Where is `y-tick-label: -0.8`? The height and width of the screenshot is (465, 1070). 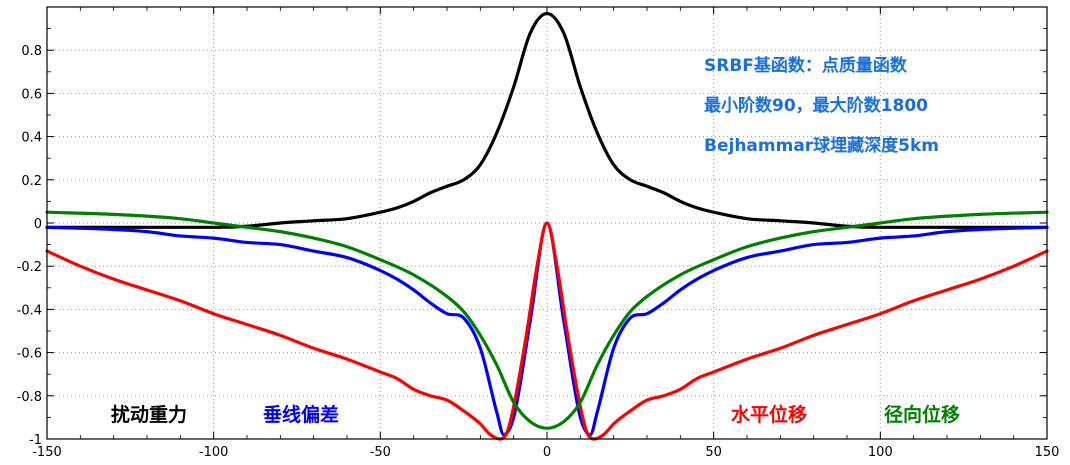
y-tick-label: -0.8 is located at coordinates (29, 397).